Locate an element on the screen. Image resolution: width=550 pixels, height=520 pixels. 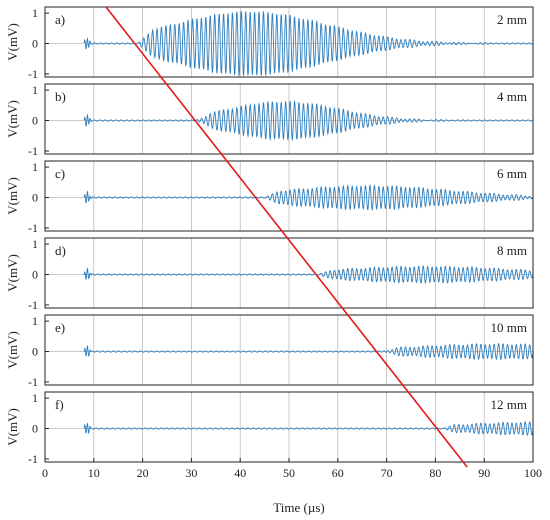
panel-label: f) is located at coordinates (59, 404).